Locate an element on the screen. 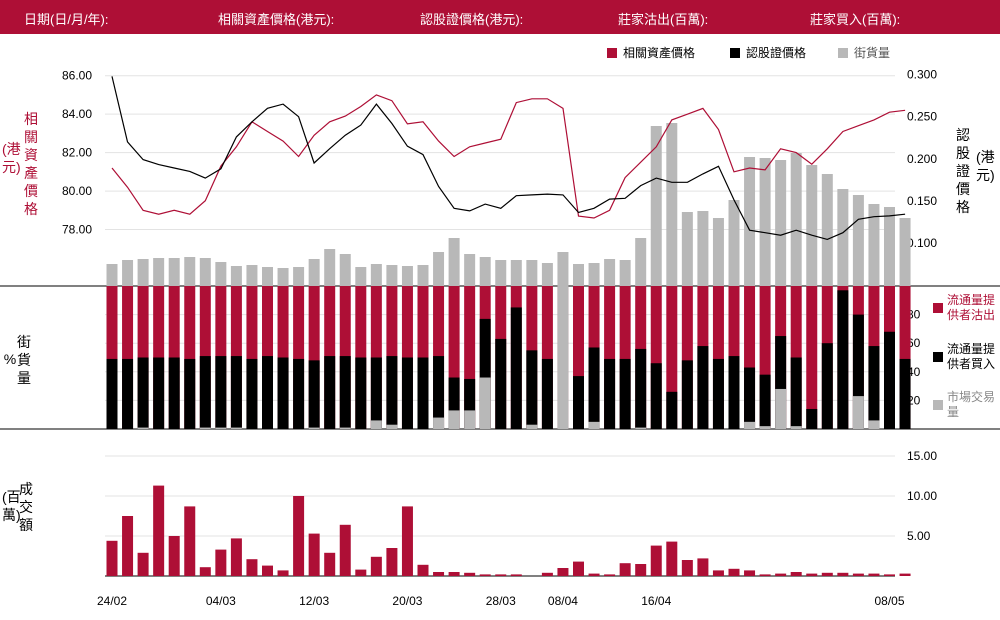 This screenshot has width=1000, height=620. legend-warrant-swatch is located at coordinates (735, 52).